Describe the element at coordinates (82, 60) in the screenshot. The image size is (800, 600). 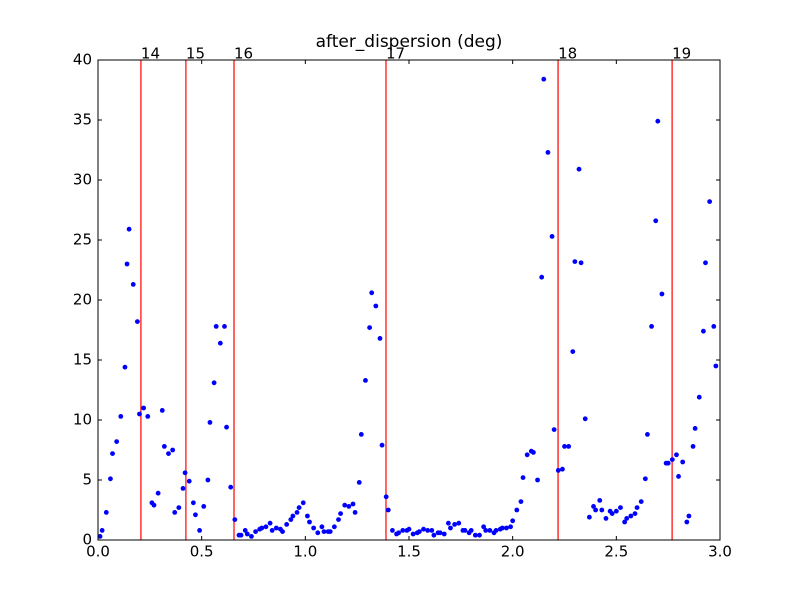
I see `y-tick-label: 40` at that location.